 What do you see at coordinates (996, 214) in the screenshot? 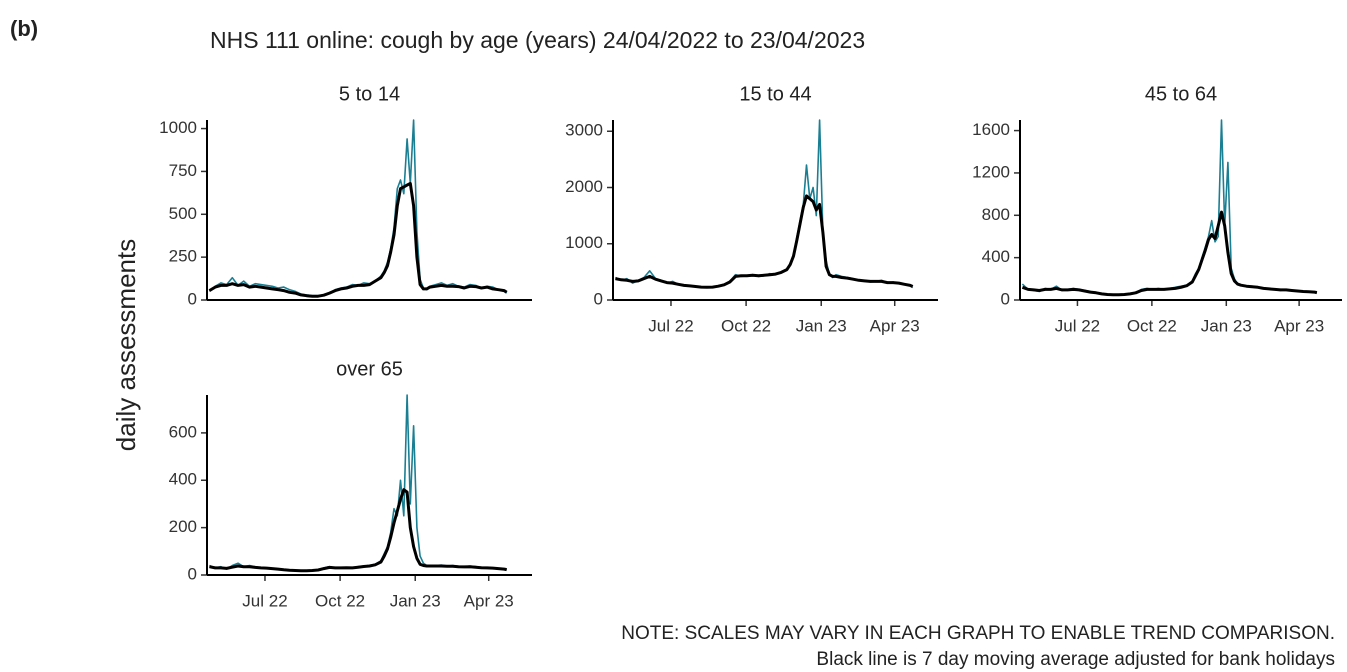
I see `y-tick-label: 800` at bounding box center [996, 214].